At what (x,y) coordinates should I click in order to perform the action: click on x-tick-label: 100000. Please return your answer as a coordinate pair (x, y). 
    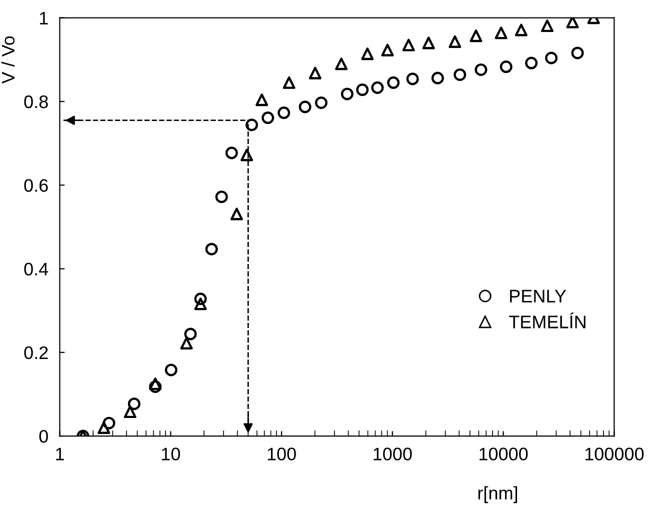
    Looking at the image, I should click on (614, 454).